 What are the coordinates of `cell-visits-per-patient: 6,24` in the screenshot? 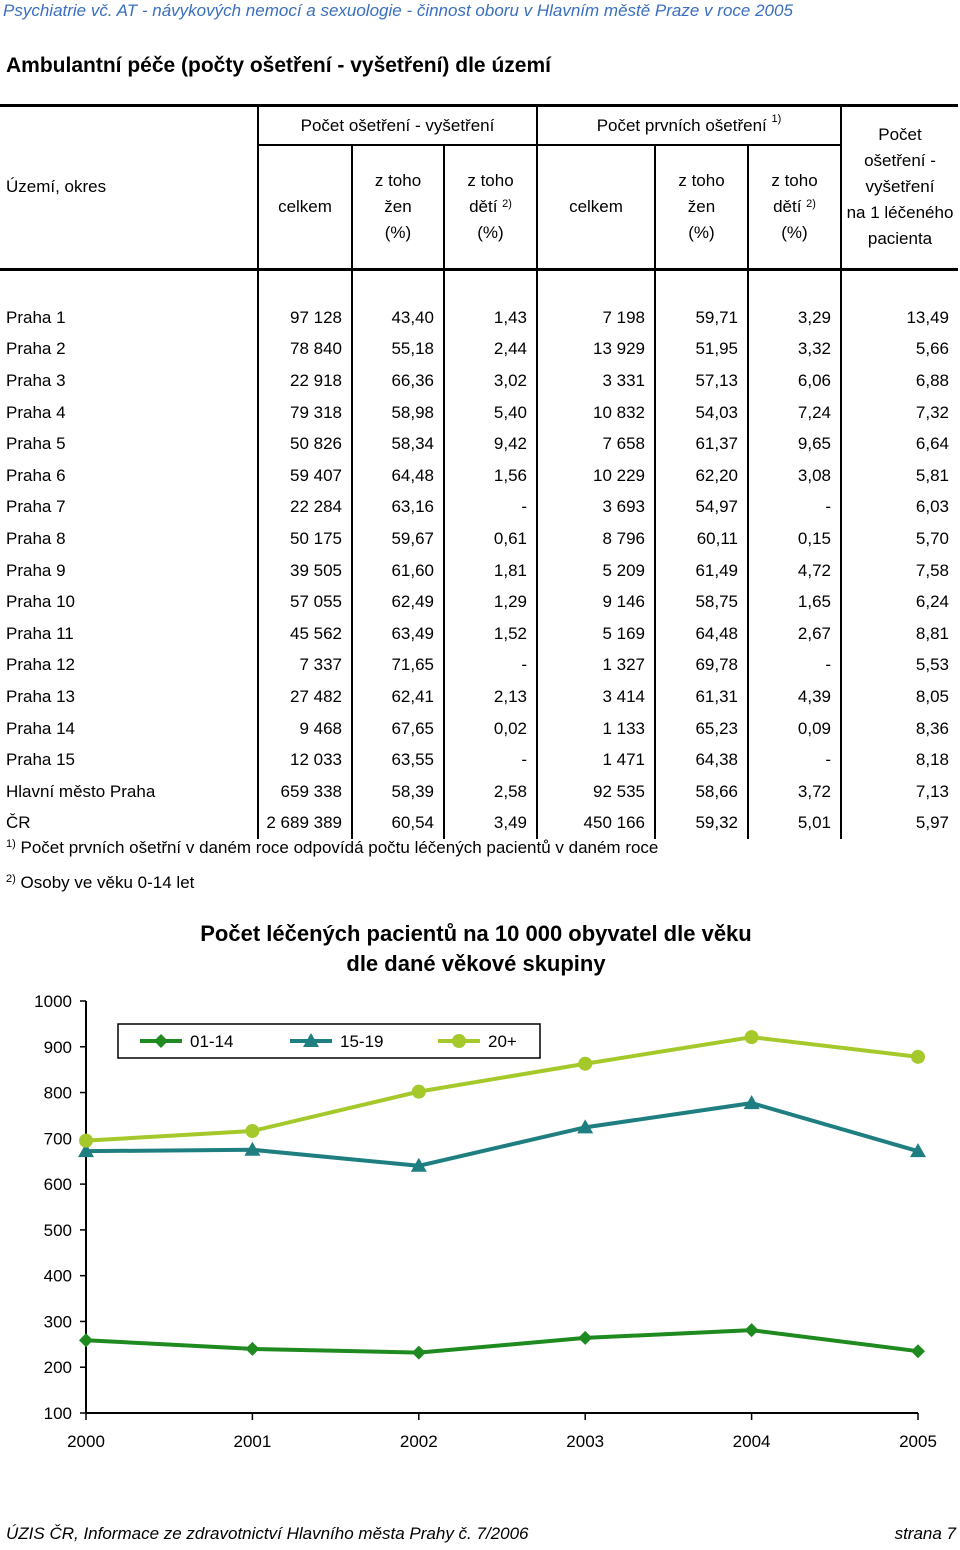 It's located at (899, 602).